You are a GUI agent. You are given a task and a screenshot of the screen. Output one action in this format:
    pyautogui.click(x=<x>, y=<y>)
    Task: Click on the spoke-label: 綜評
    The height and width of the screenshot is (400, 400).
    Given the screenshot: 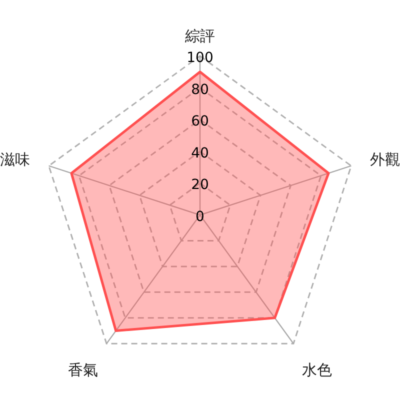 What is the action you would take?
    pyautogui.click(x=199, y=36)
    